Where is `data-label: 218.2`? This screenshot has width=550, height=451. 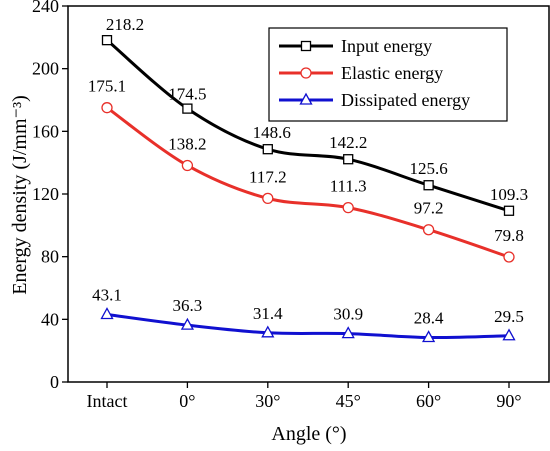
data-label: 218.2 is located at coordinates (125, 24).